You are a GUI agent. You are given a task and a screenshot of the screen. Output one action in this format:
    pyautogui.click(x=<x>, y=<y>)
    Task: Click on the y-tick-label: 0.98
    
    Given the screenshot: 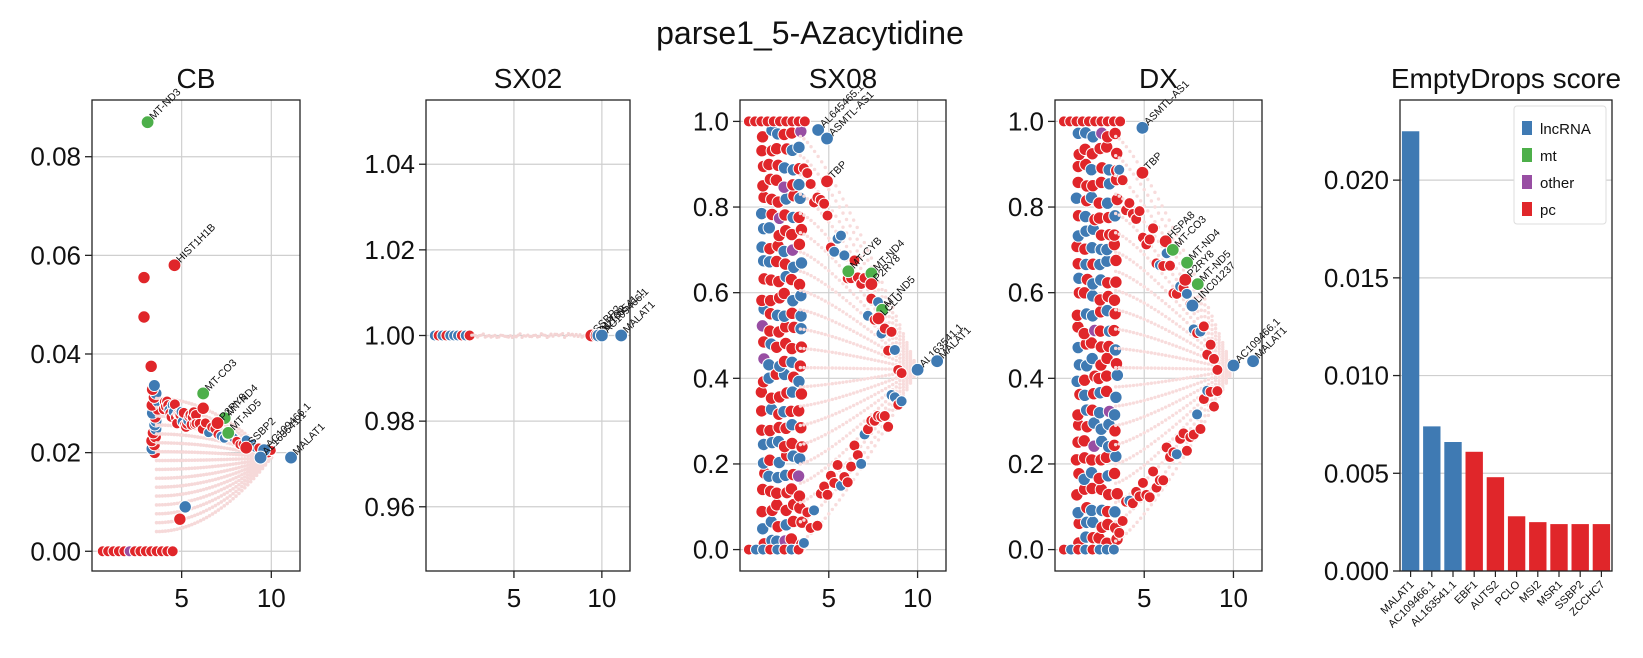 What is the action you would take?
    pyautogui.click(x=389, y=421)
    